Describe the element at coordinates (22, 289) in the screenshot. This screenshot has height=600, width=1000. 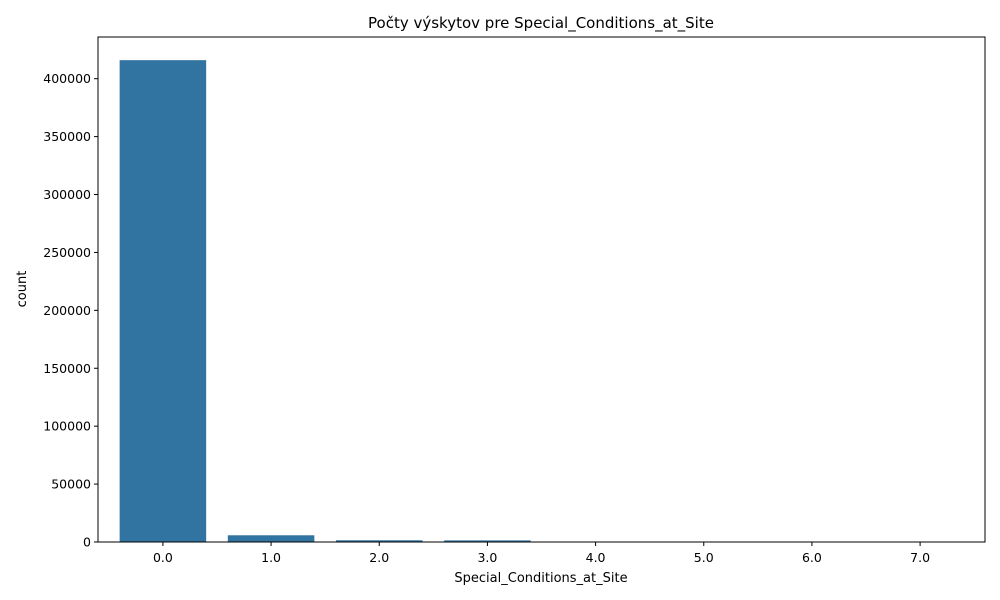
I see `y-axis-title: count` at that location.